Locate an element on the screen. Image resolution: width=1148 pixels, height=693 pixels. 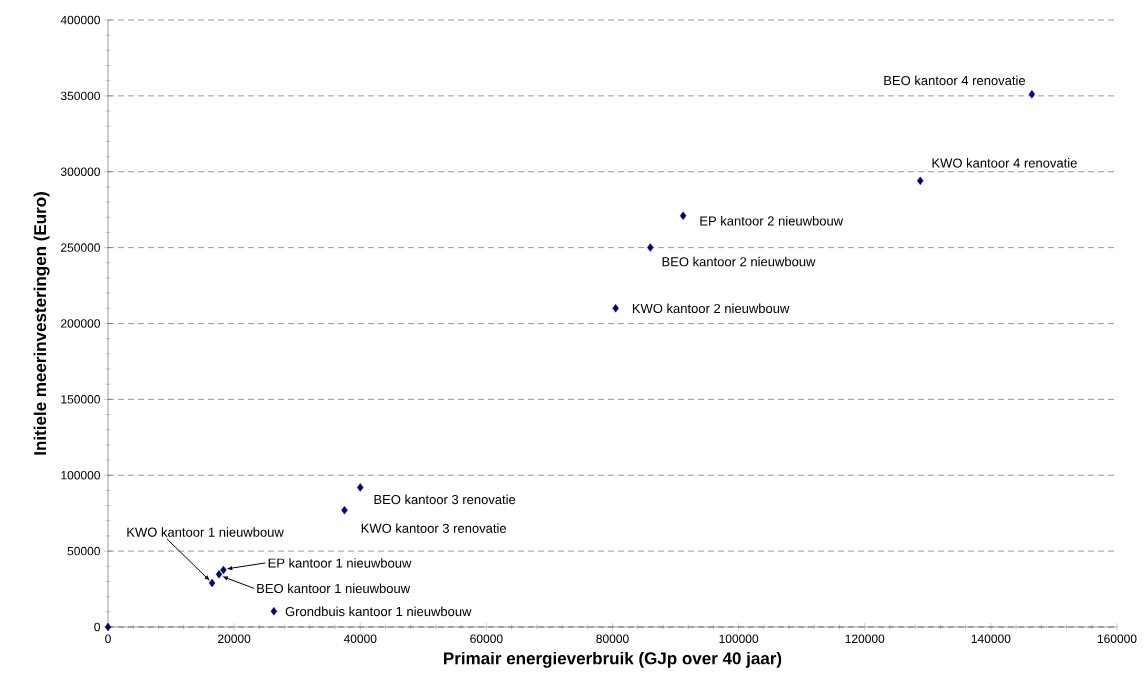
annotation: BEO kantoor 4 renovatie is located at coordinates (955, 80).